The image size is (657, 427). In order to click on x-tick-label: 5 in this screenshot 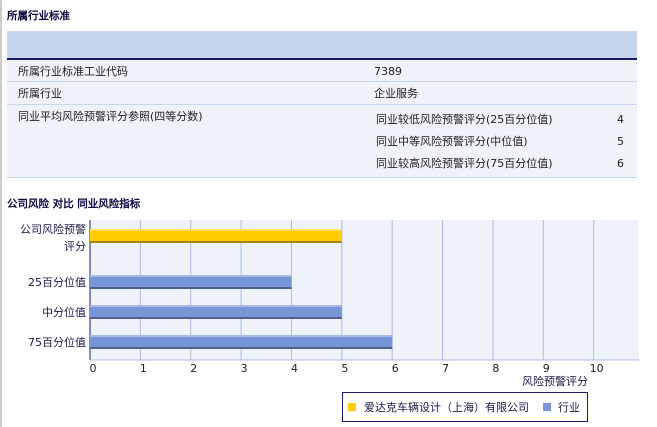, I will do `click(344, 368)`.